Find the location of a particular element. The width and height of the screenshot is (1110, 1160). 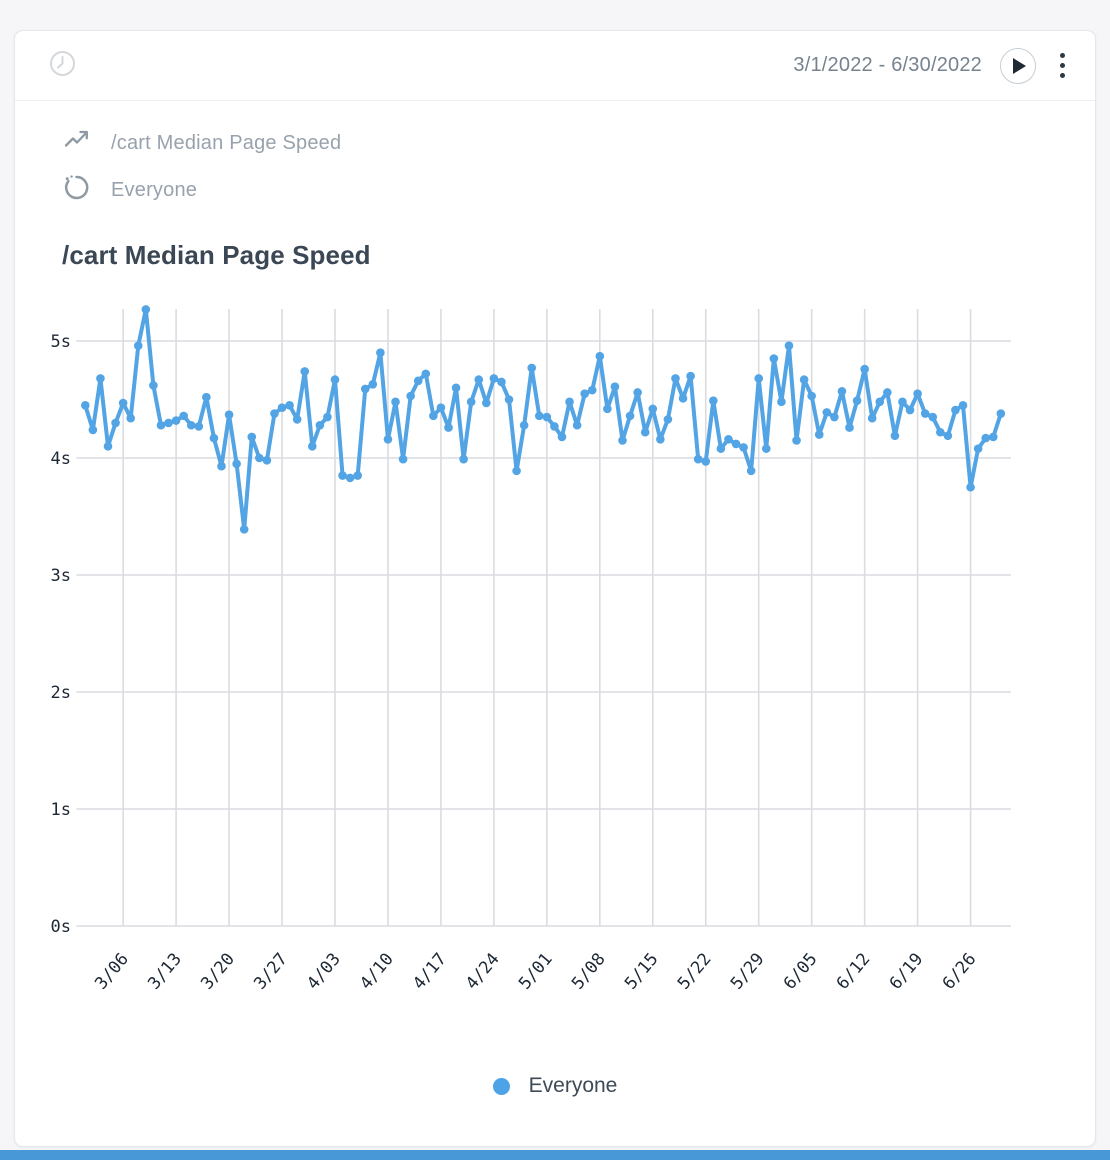

date-range: 3/1/2022 - 6/30/2022 is located at coordinates (887, 65).